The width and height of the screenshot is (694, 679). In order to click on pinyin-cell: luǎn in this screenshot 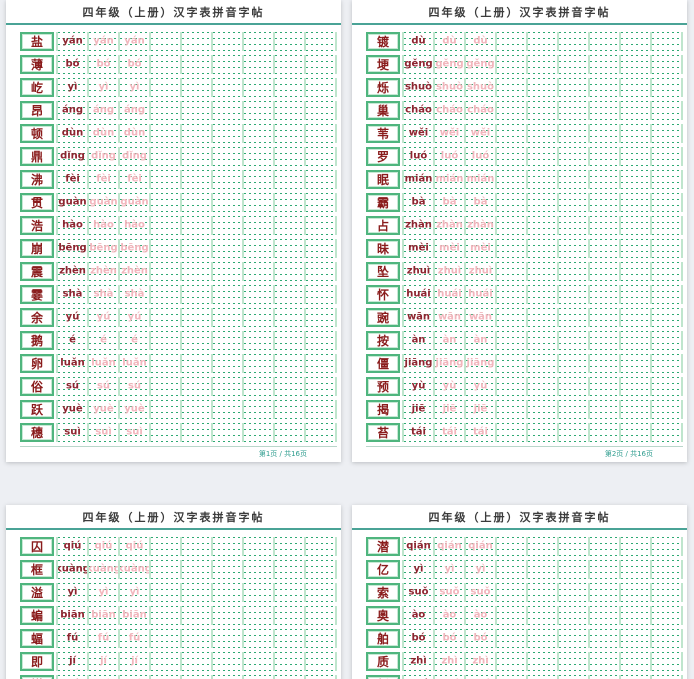, I will do `click(102, 363)`.